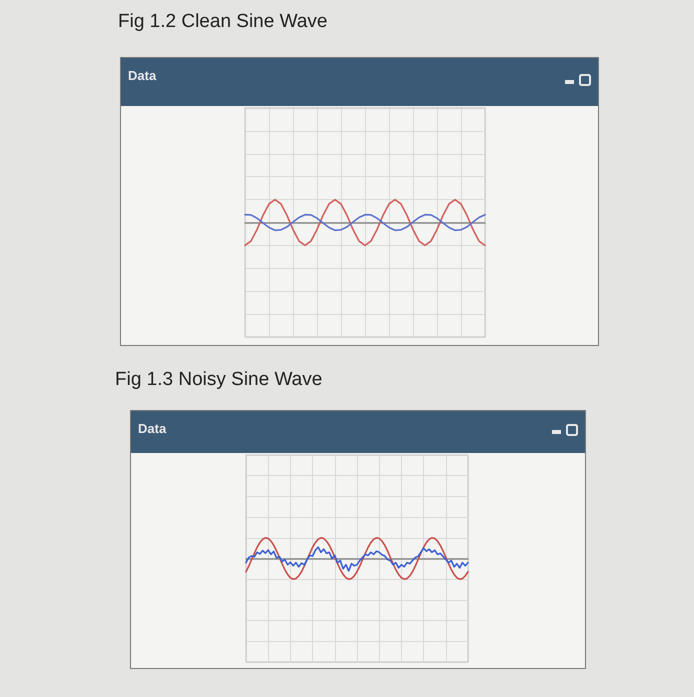 This screenshot has height=697, width=694. What do you see at coordinates (223, 21) in the screenshot?
I see `chart-title: Fig 1.2 Clean Sine Wave` at bounding box center [223, 21].